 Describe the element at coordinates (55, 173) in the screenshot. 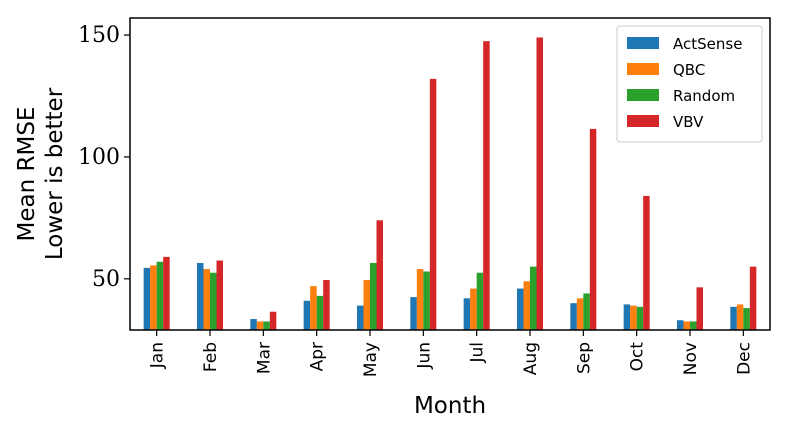

I see `y-axis-label-line-2: Lower is better` at that location.